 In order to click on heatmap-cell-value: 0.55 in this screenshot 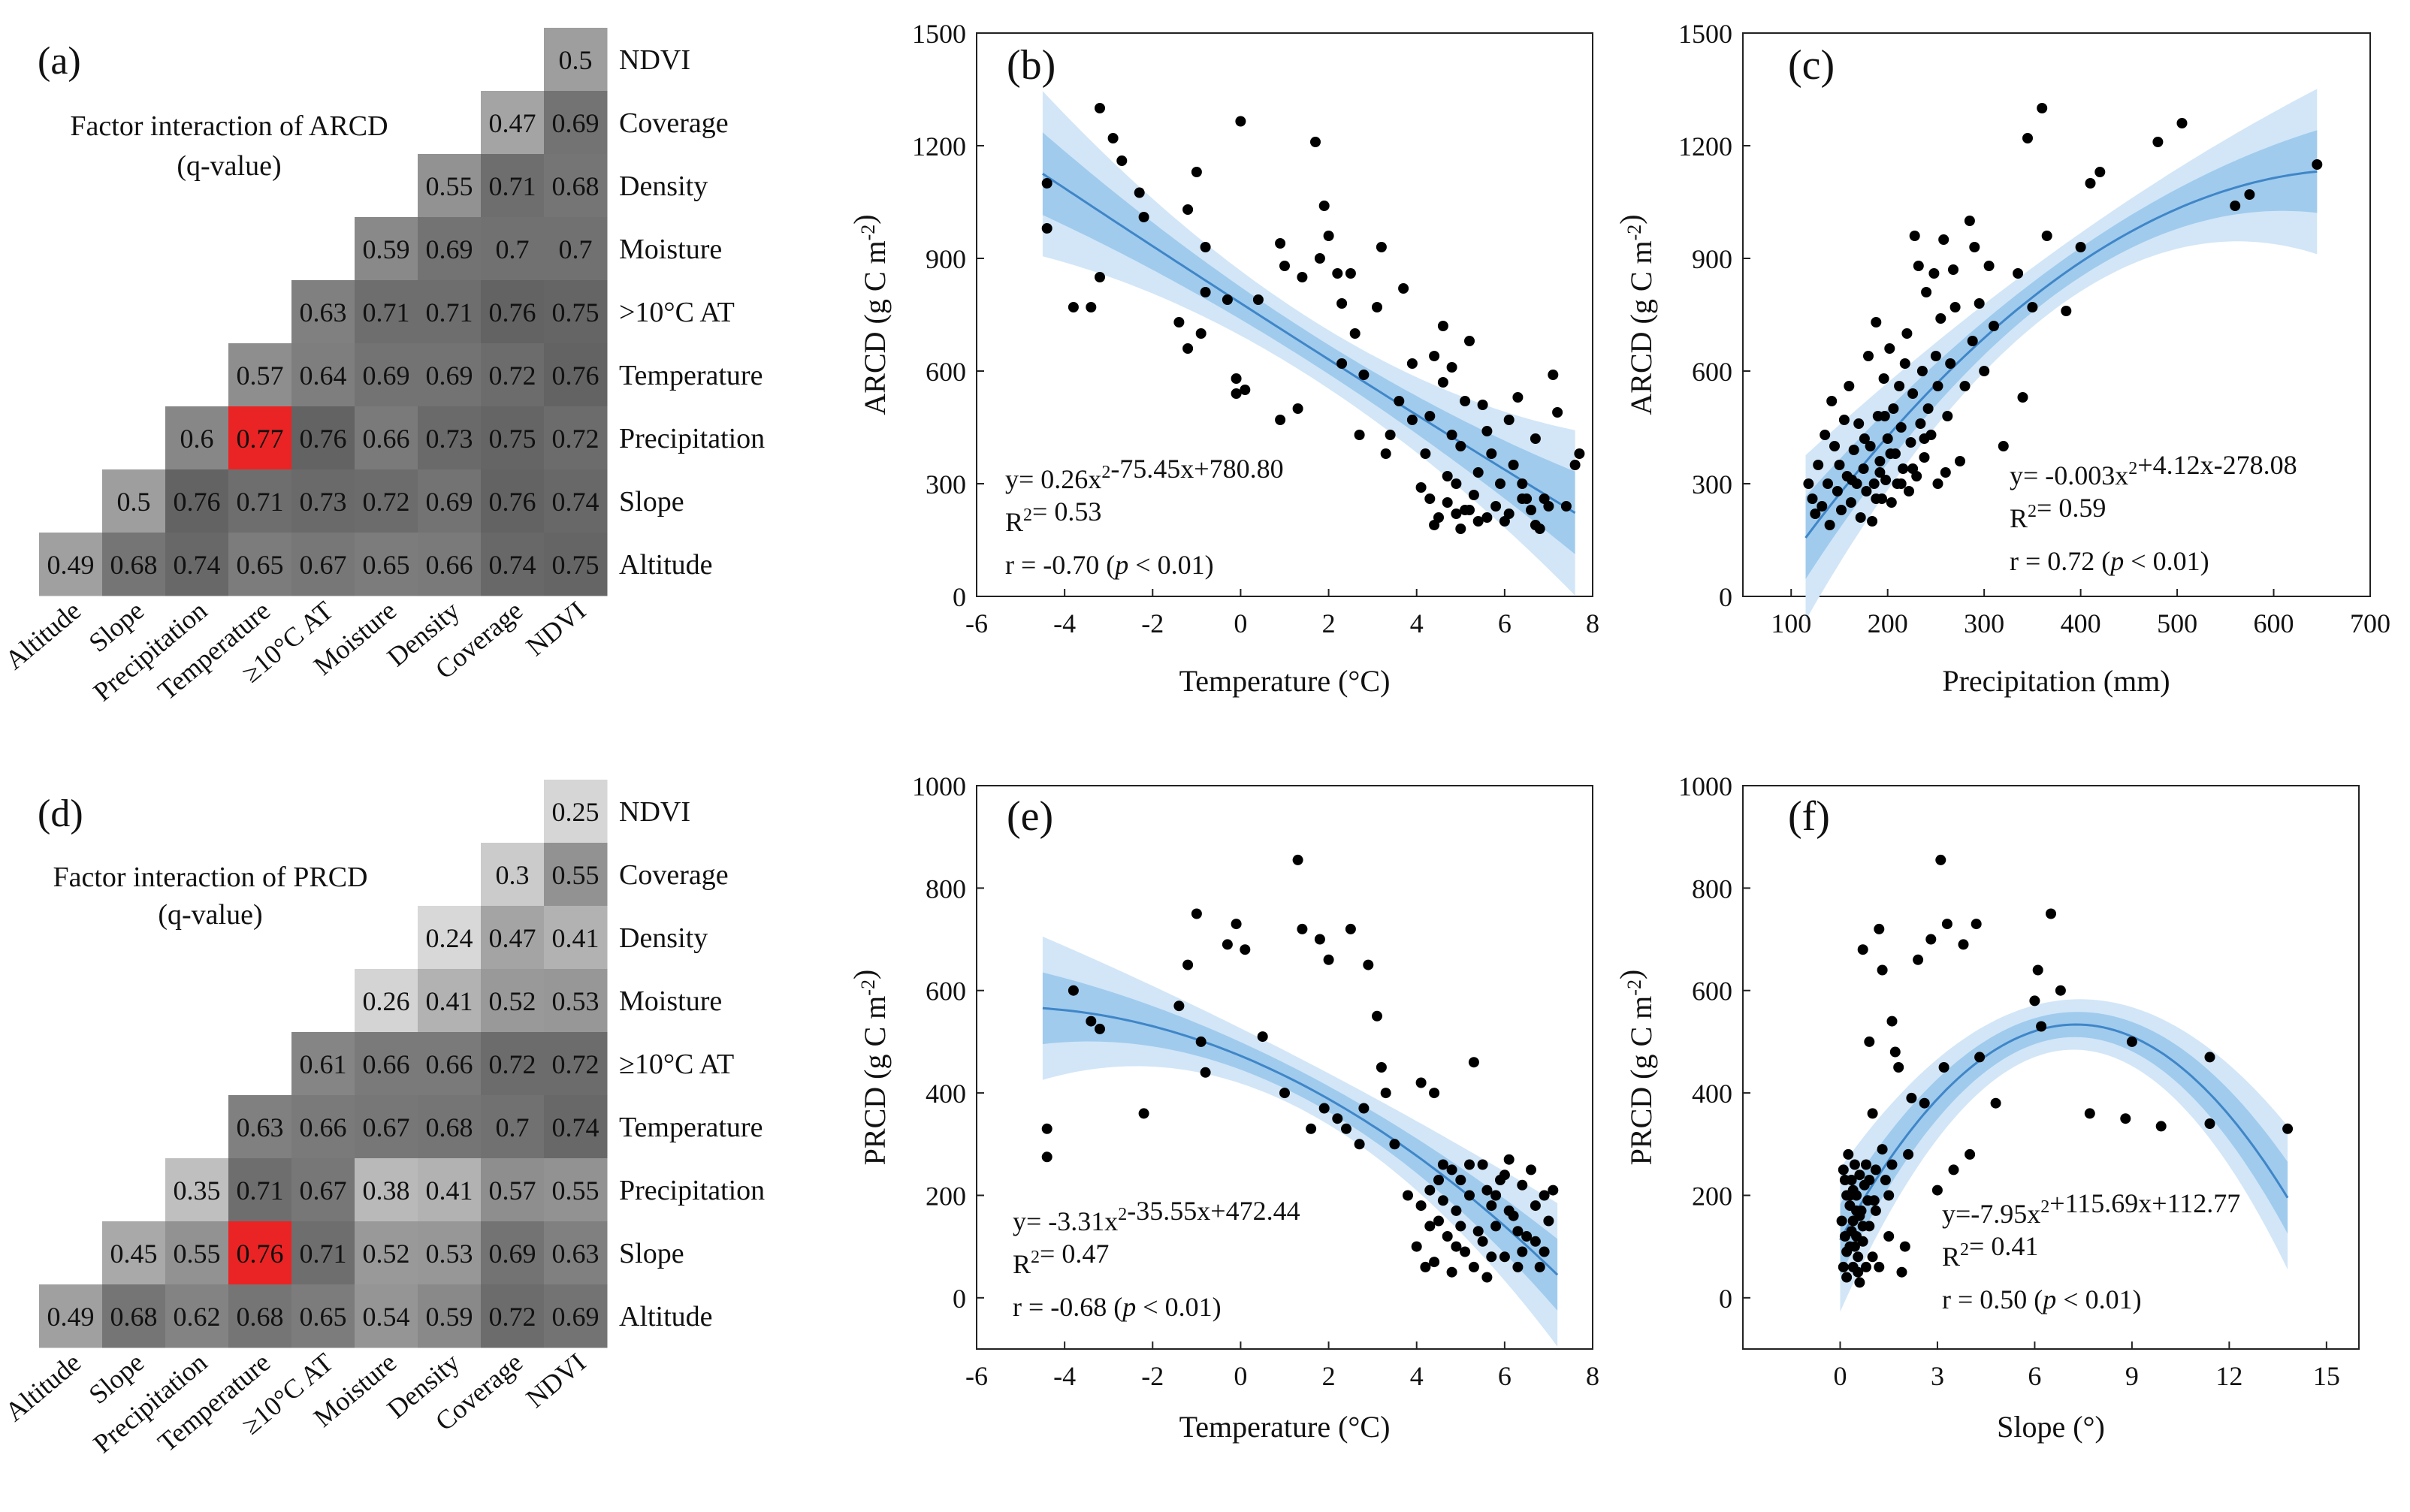, I will do `click(575, 875)`.